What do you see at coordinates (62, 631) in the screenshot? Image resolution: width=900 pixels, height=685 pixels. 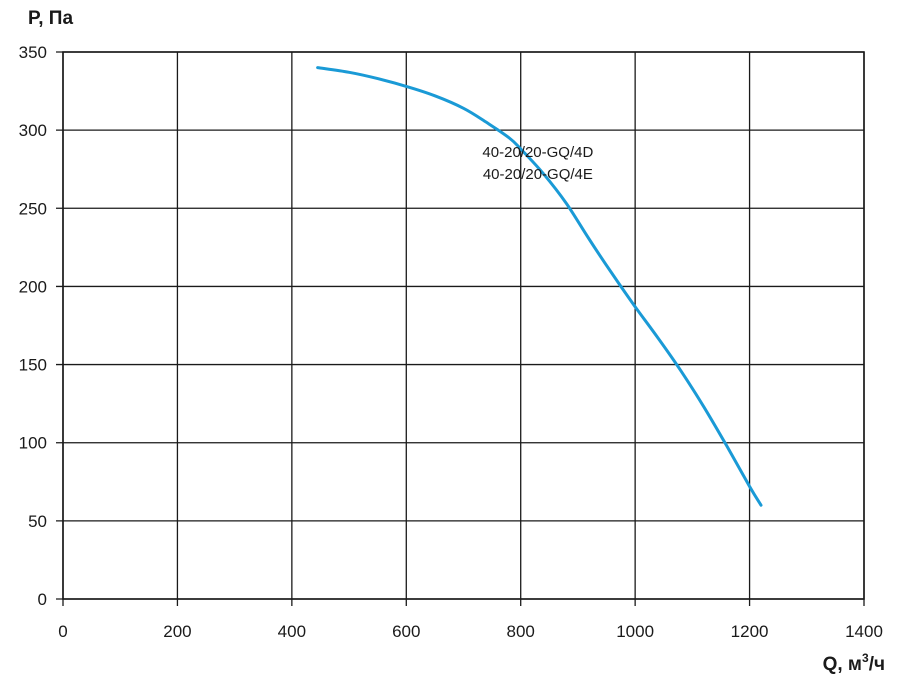 I see `x-tick-label: 0` at bounding box center [62, 631].